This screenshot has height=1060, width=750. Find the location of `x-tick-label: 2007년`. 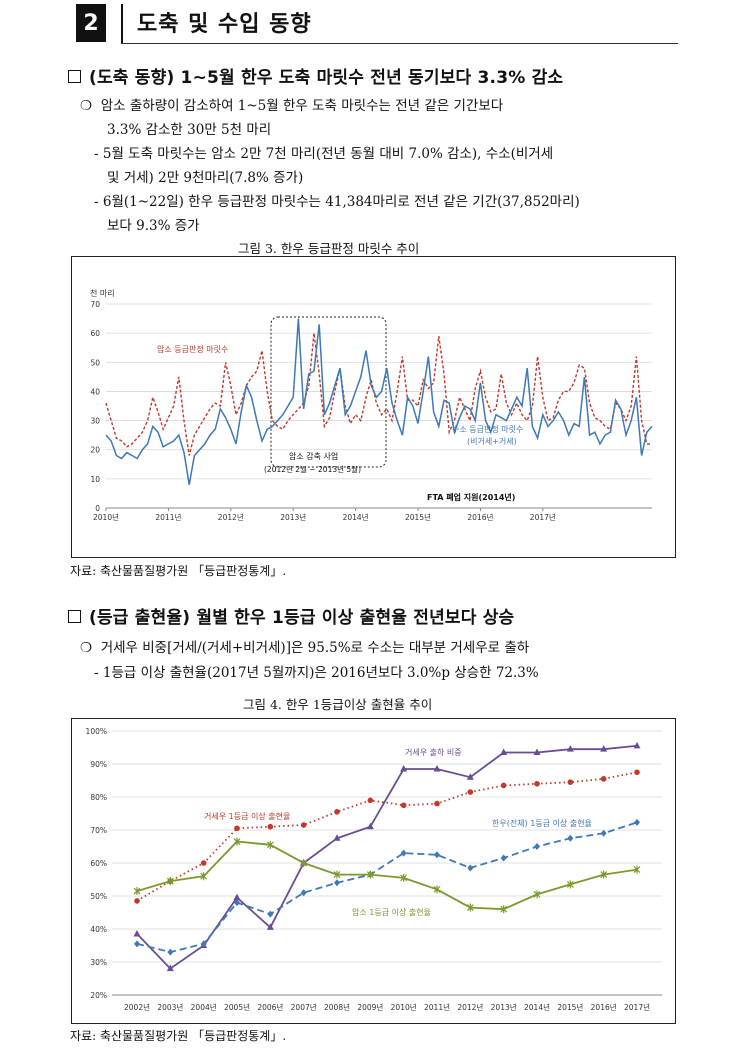

x-tick-label: 2007년 is located at coordinates (304, 1007).